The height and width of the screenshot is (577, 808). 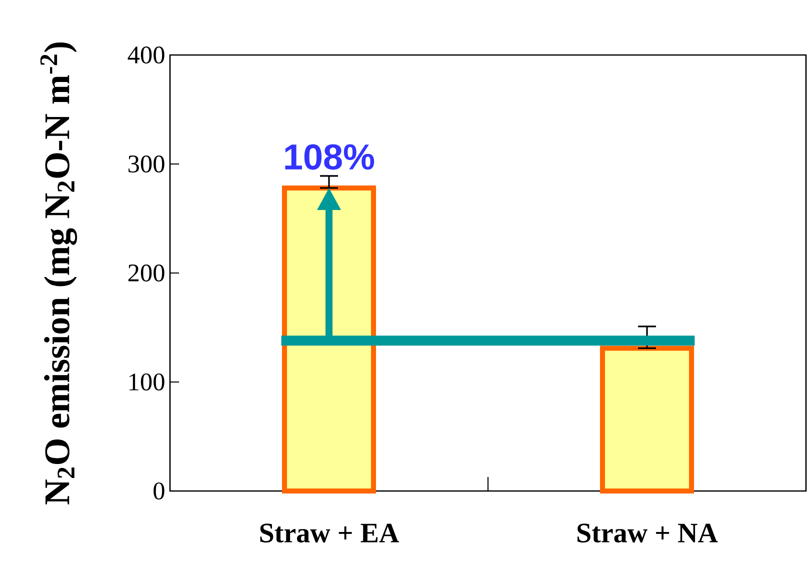 What do you see at coordinates (159, 491) in the screenshot?
I see `y-tick-label: 0` at bounding box center [159, 491].